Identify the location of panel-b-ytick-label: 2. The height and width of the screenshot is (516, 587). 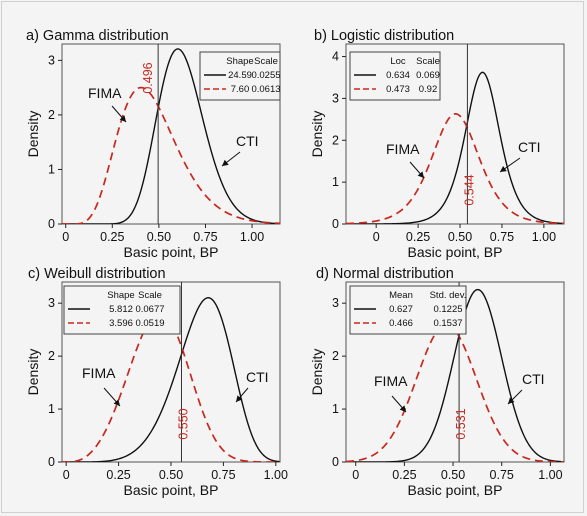
(335, 140).